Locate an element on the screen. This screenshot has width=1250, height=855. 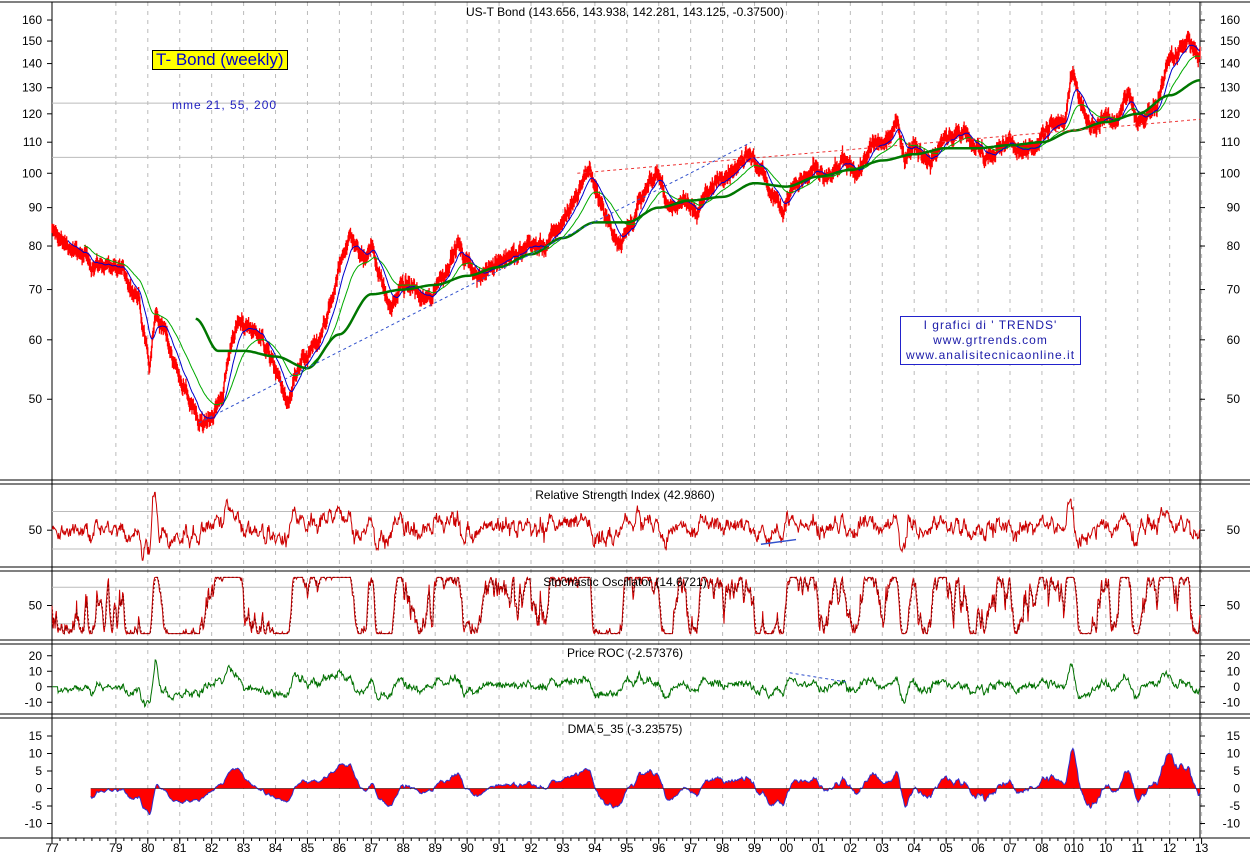
x-tick-label-1985: 85 is located at coordinates (308, 848).